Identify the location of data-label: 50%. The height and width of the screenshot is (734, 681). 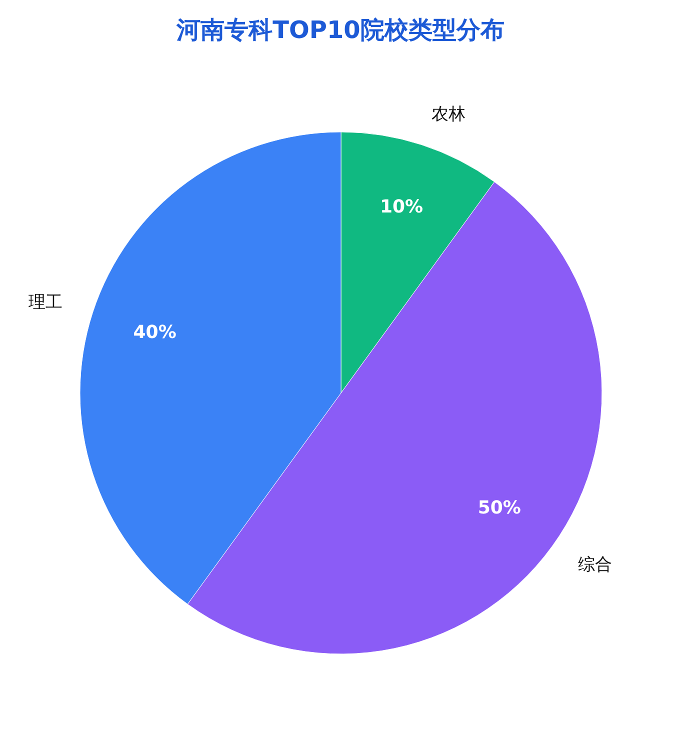
(499, 508).